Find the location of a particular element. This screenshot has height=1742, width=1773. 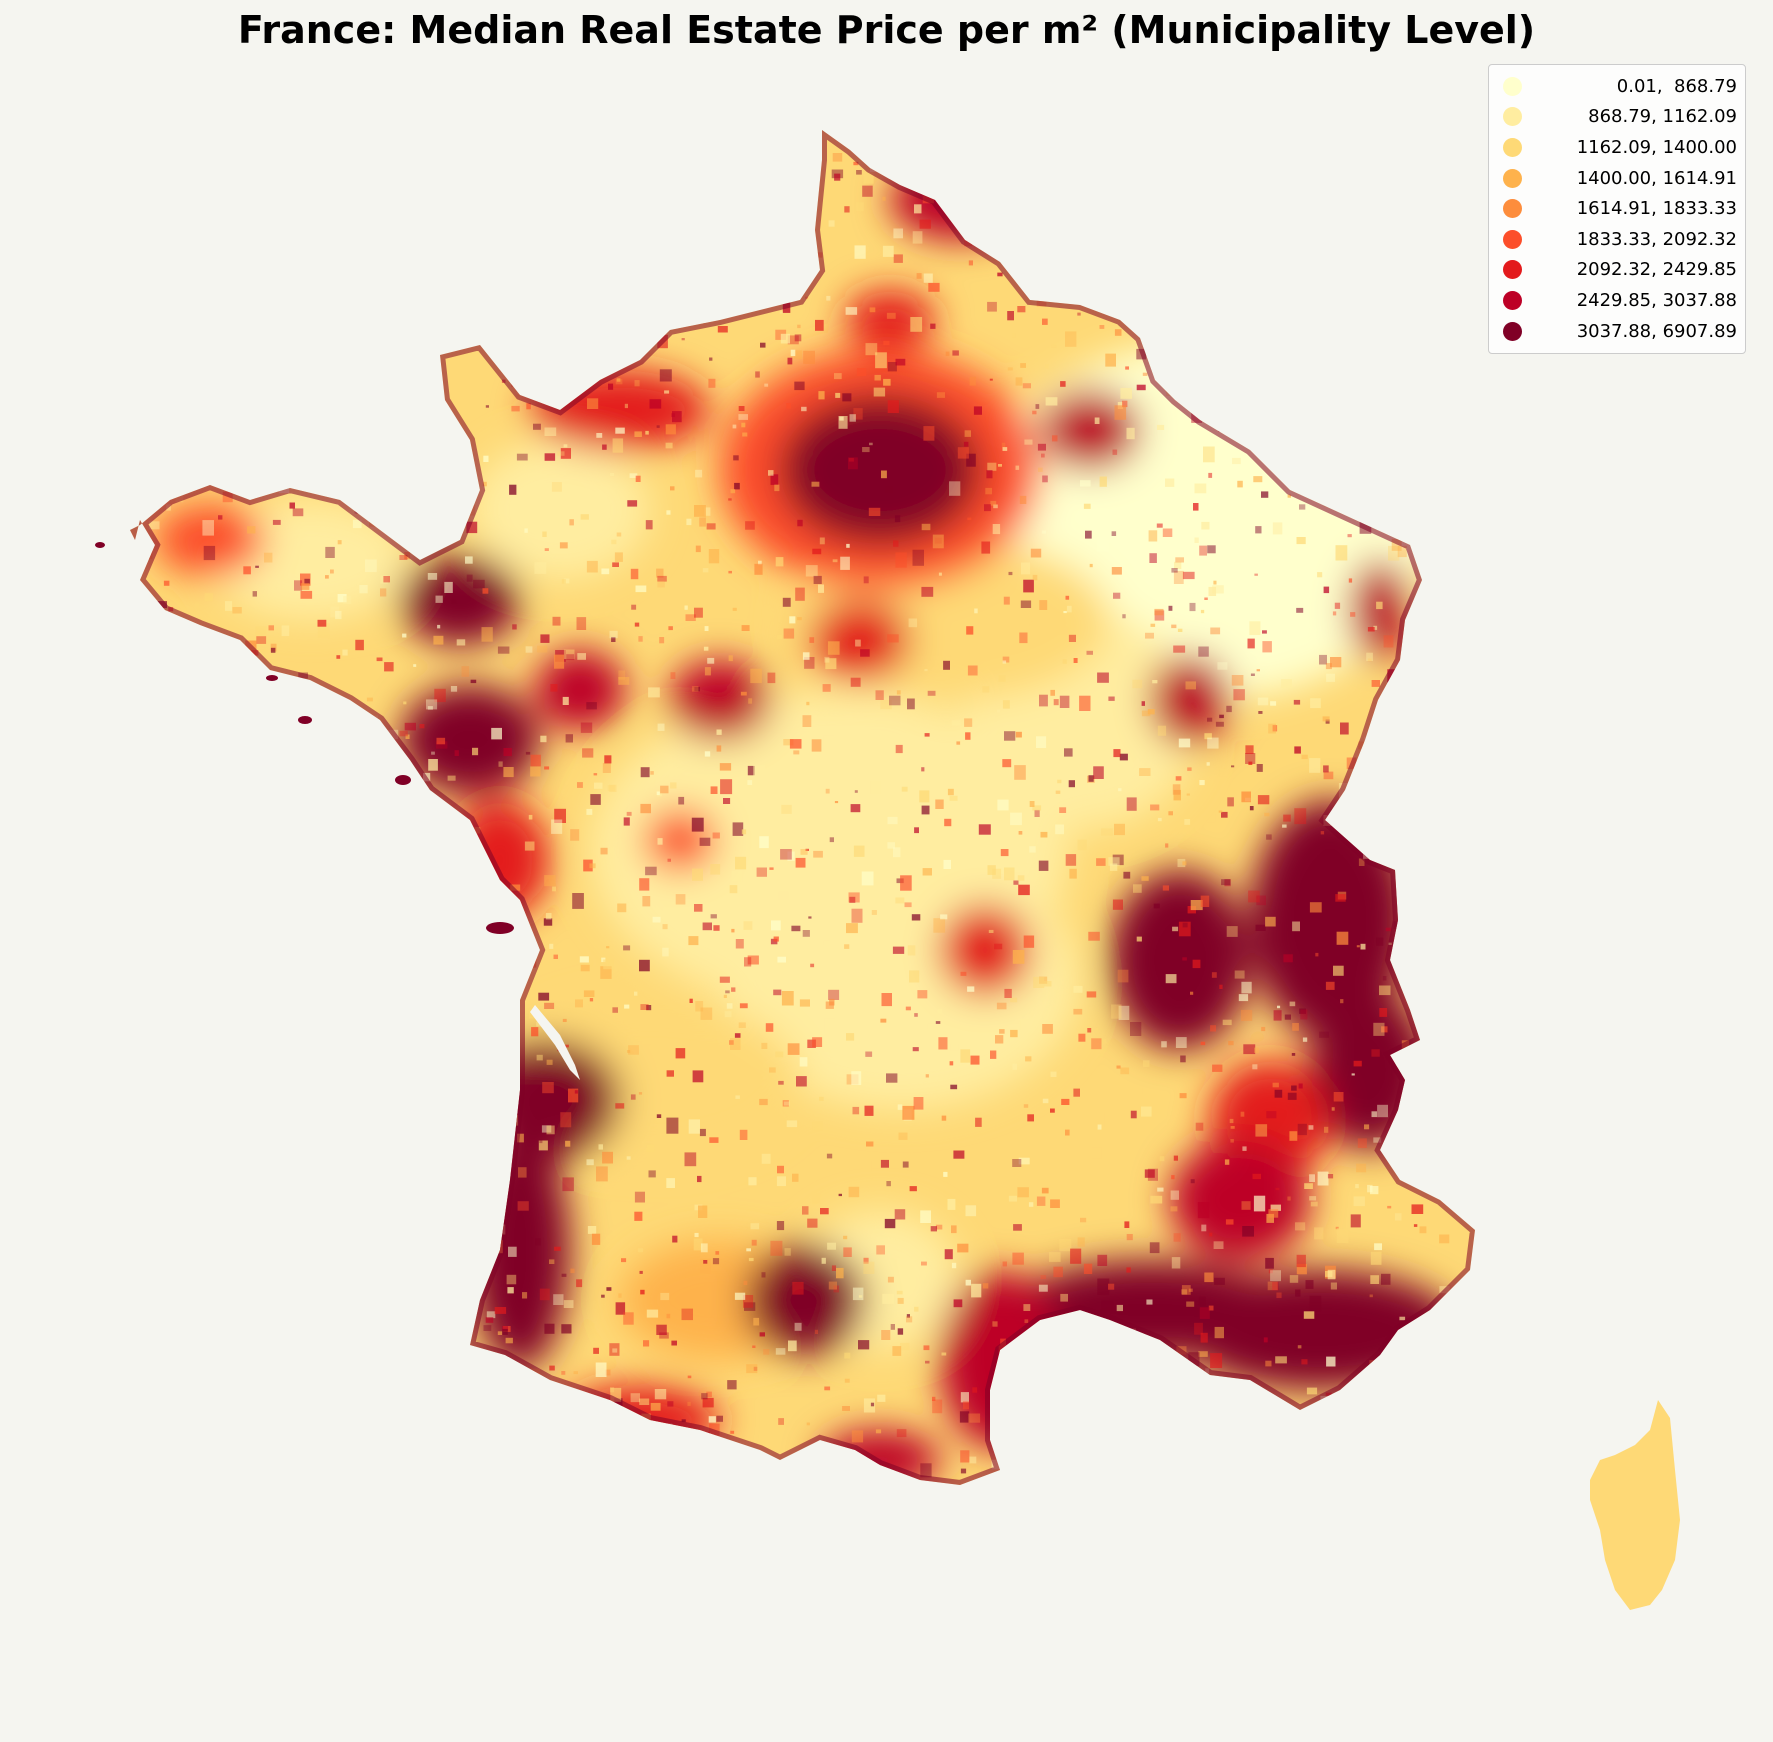

legend-item: 1400.00, 1614.91 is located at coordinates (1618, 178).